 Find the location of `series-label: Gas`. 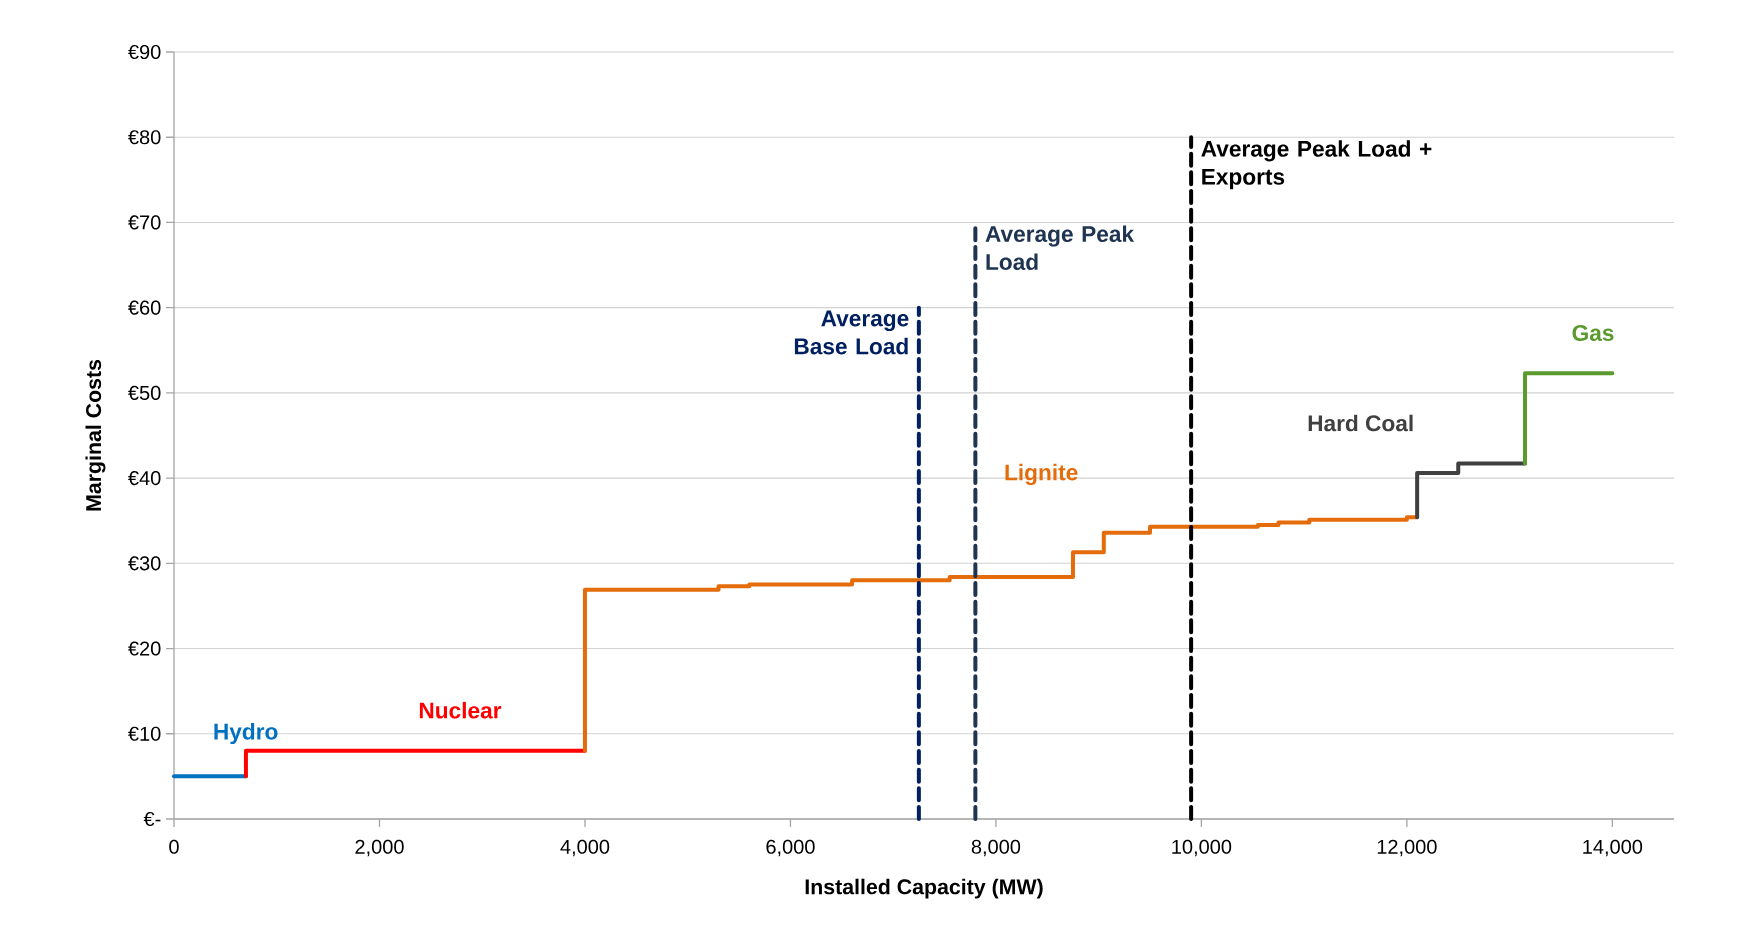

series-label: Gas is located at coordinates (1593, 333).